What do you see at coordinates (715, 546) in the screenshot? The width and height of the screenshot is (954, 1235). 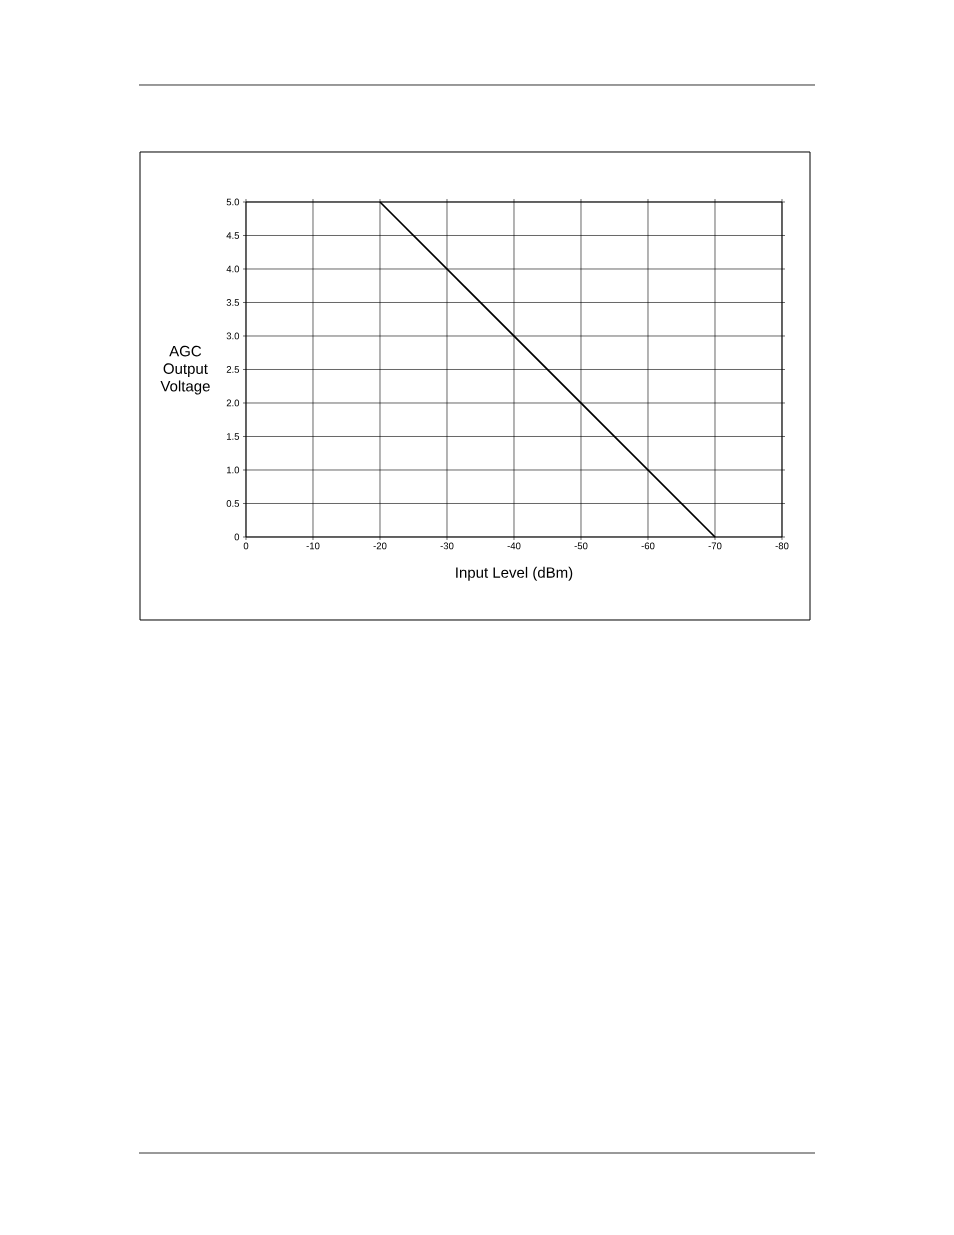 I see `x-tick-label: -70` at bounding box center [715, 546].